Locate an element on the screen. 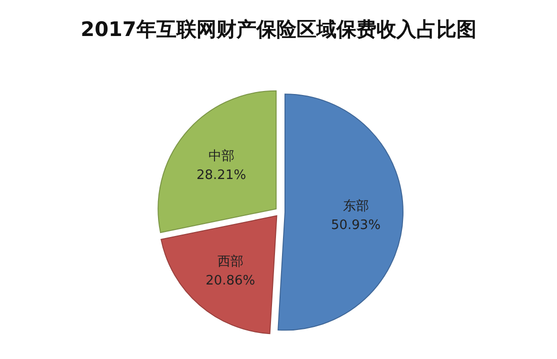  slice-label: 东部 is located at coordinates (355, 206).